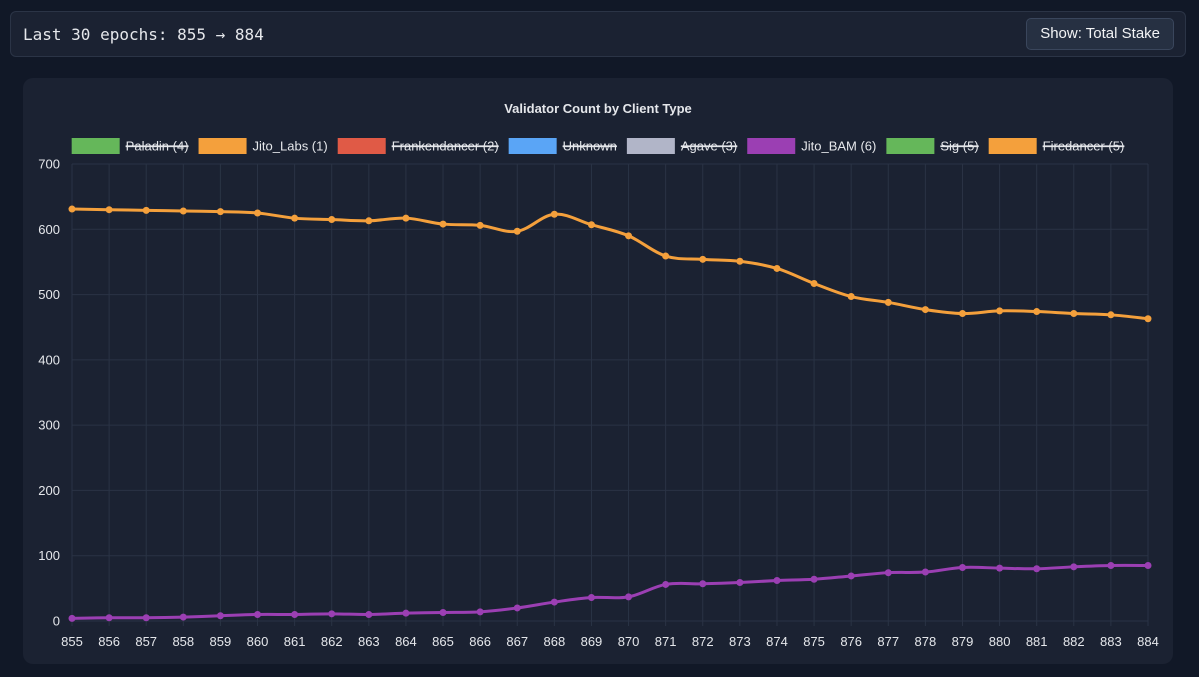 This screenshot has height=677, width=1199. What do you see at coordinates (838, 146) in the screenshot?
I see `legend-label: Jito_BAM (6)` at bounding box center [838, 146].